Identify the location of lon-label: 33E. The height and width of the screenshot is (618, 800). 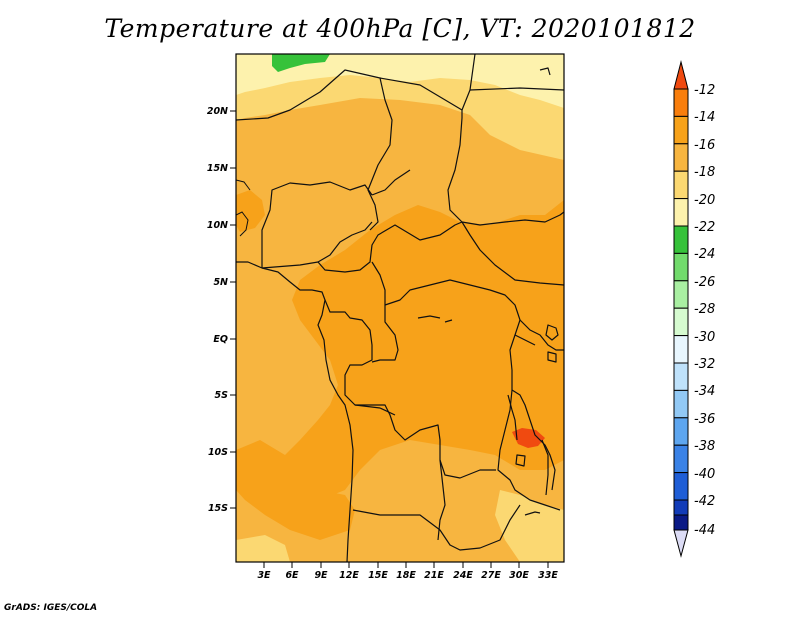
(548, 575).